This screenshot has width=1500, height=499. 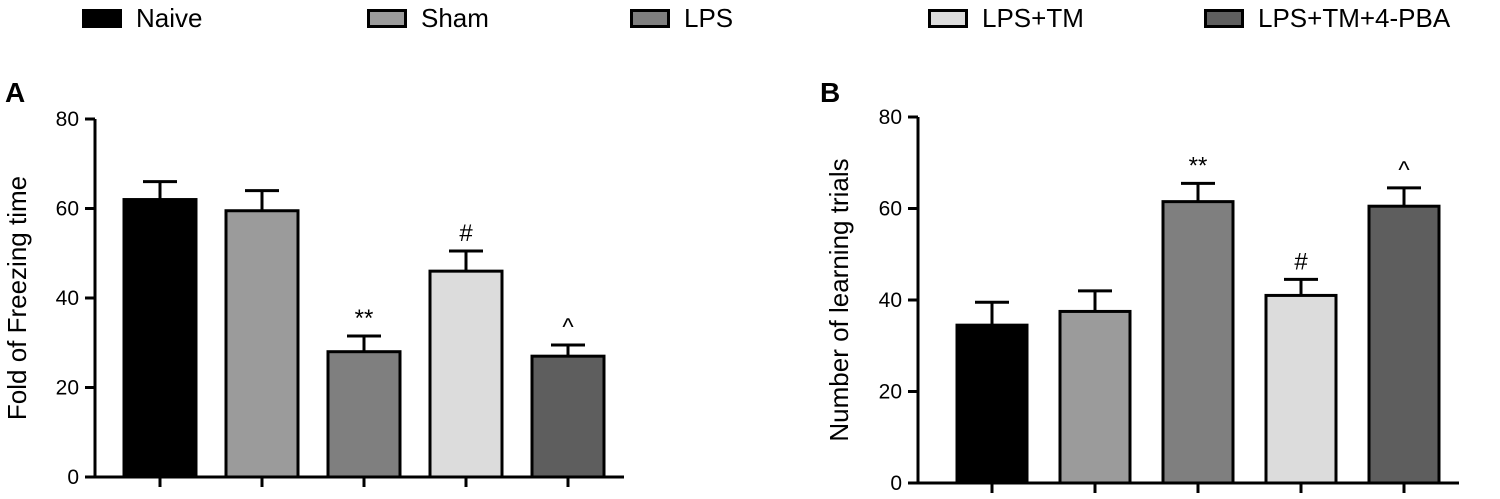 What do you see at coordinates (890, 209) in the screenshot?
I see `panel-b-y-tick-label: 60` at bounding box center [890, 209].